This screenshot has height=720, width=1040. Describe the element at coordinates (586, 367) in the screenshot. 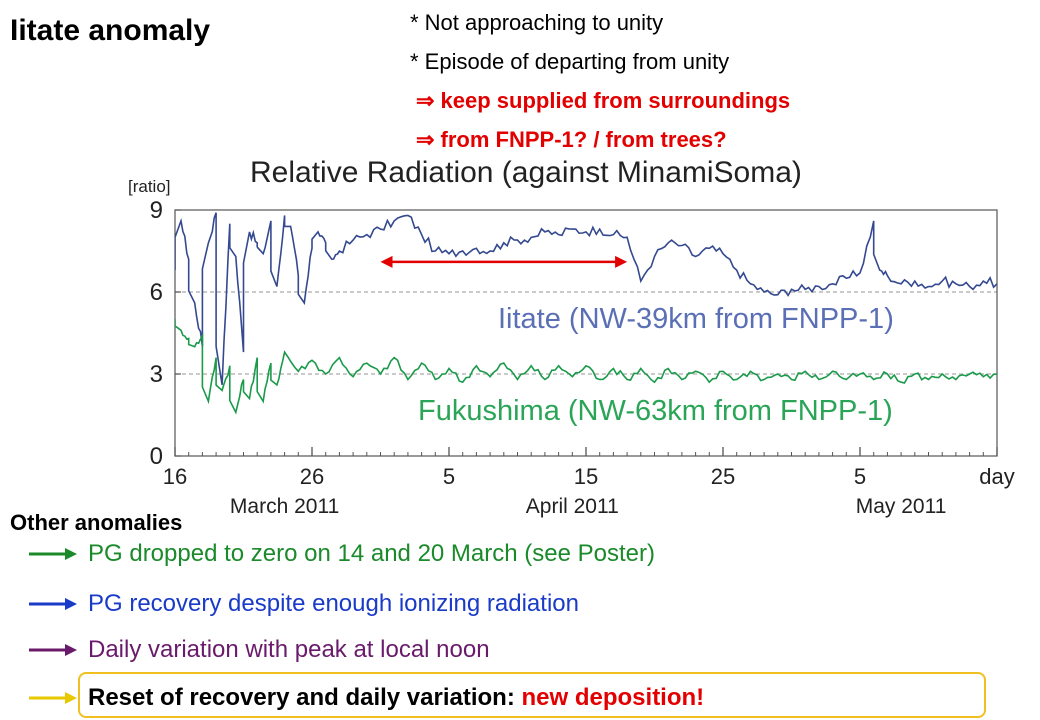

I see `series-line-fukushima` at that location.